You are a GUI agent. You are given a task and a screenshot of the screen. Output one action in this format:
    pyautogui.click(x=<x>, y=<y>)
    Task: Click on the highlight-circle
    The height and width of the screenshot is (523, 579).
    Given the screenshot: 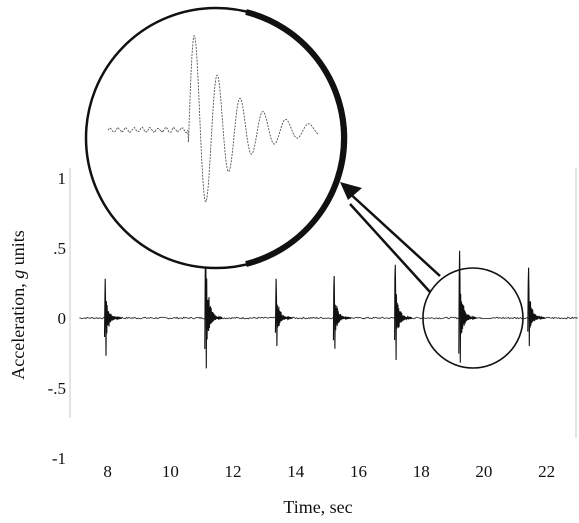 What is the action you would take?
    pyautogui.click(x=473, y=318)
    